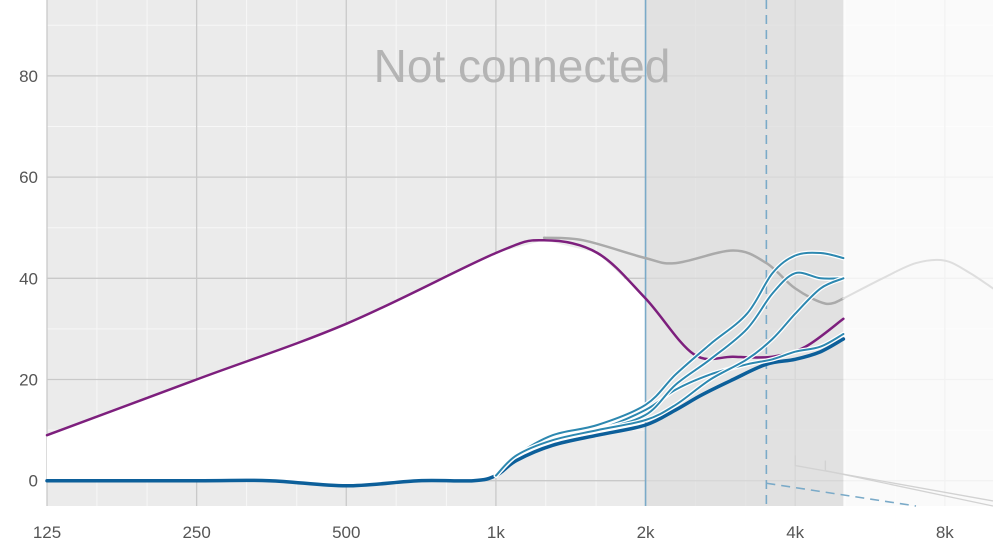  What do you see at coordinates (28, 278) in the screenshot?
I see `y-tick-label: 40` at bounding box center [28, 278].